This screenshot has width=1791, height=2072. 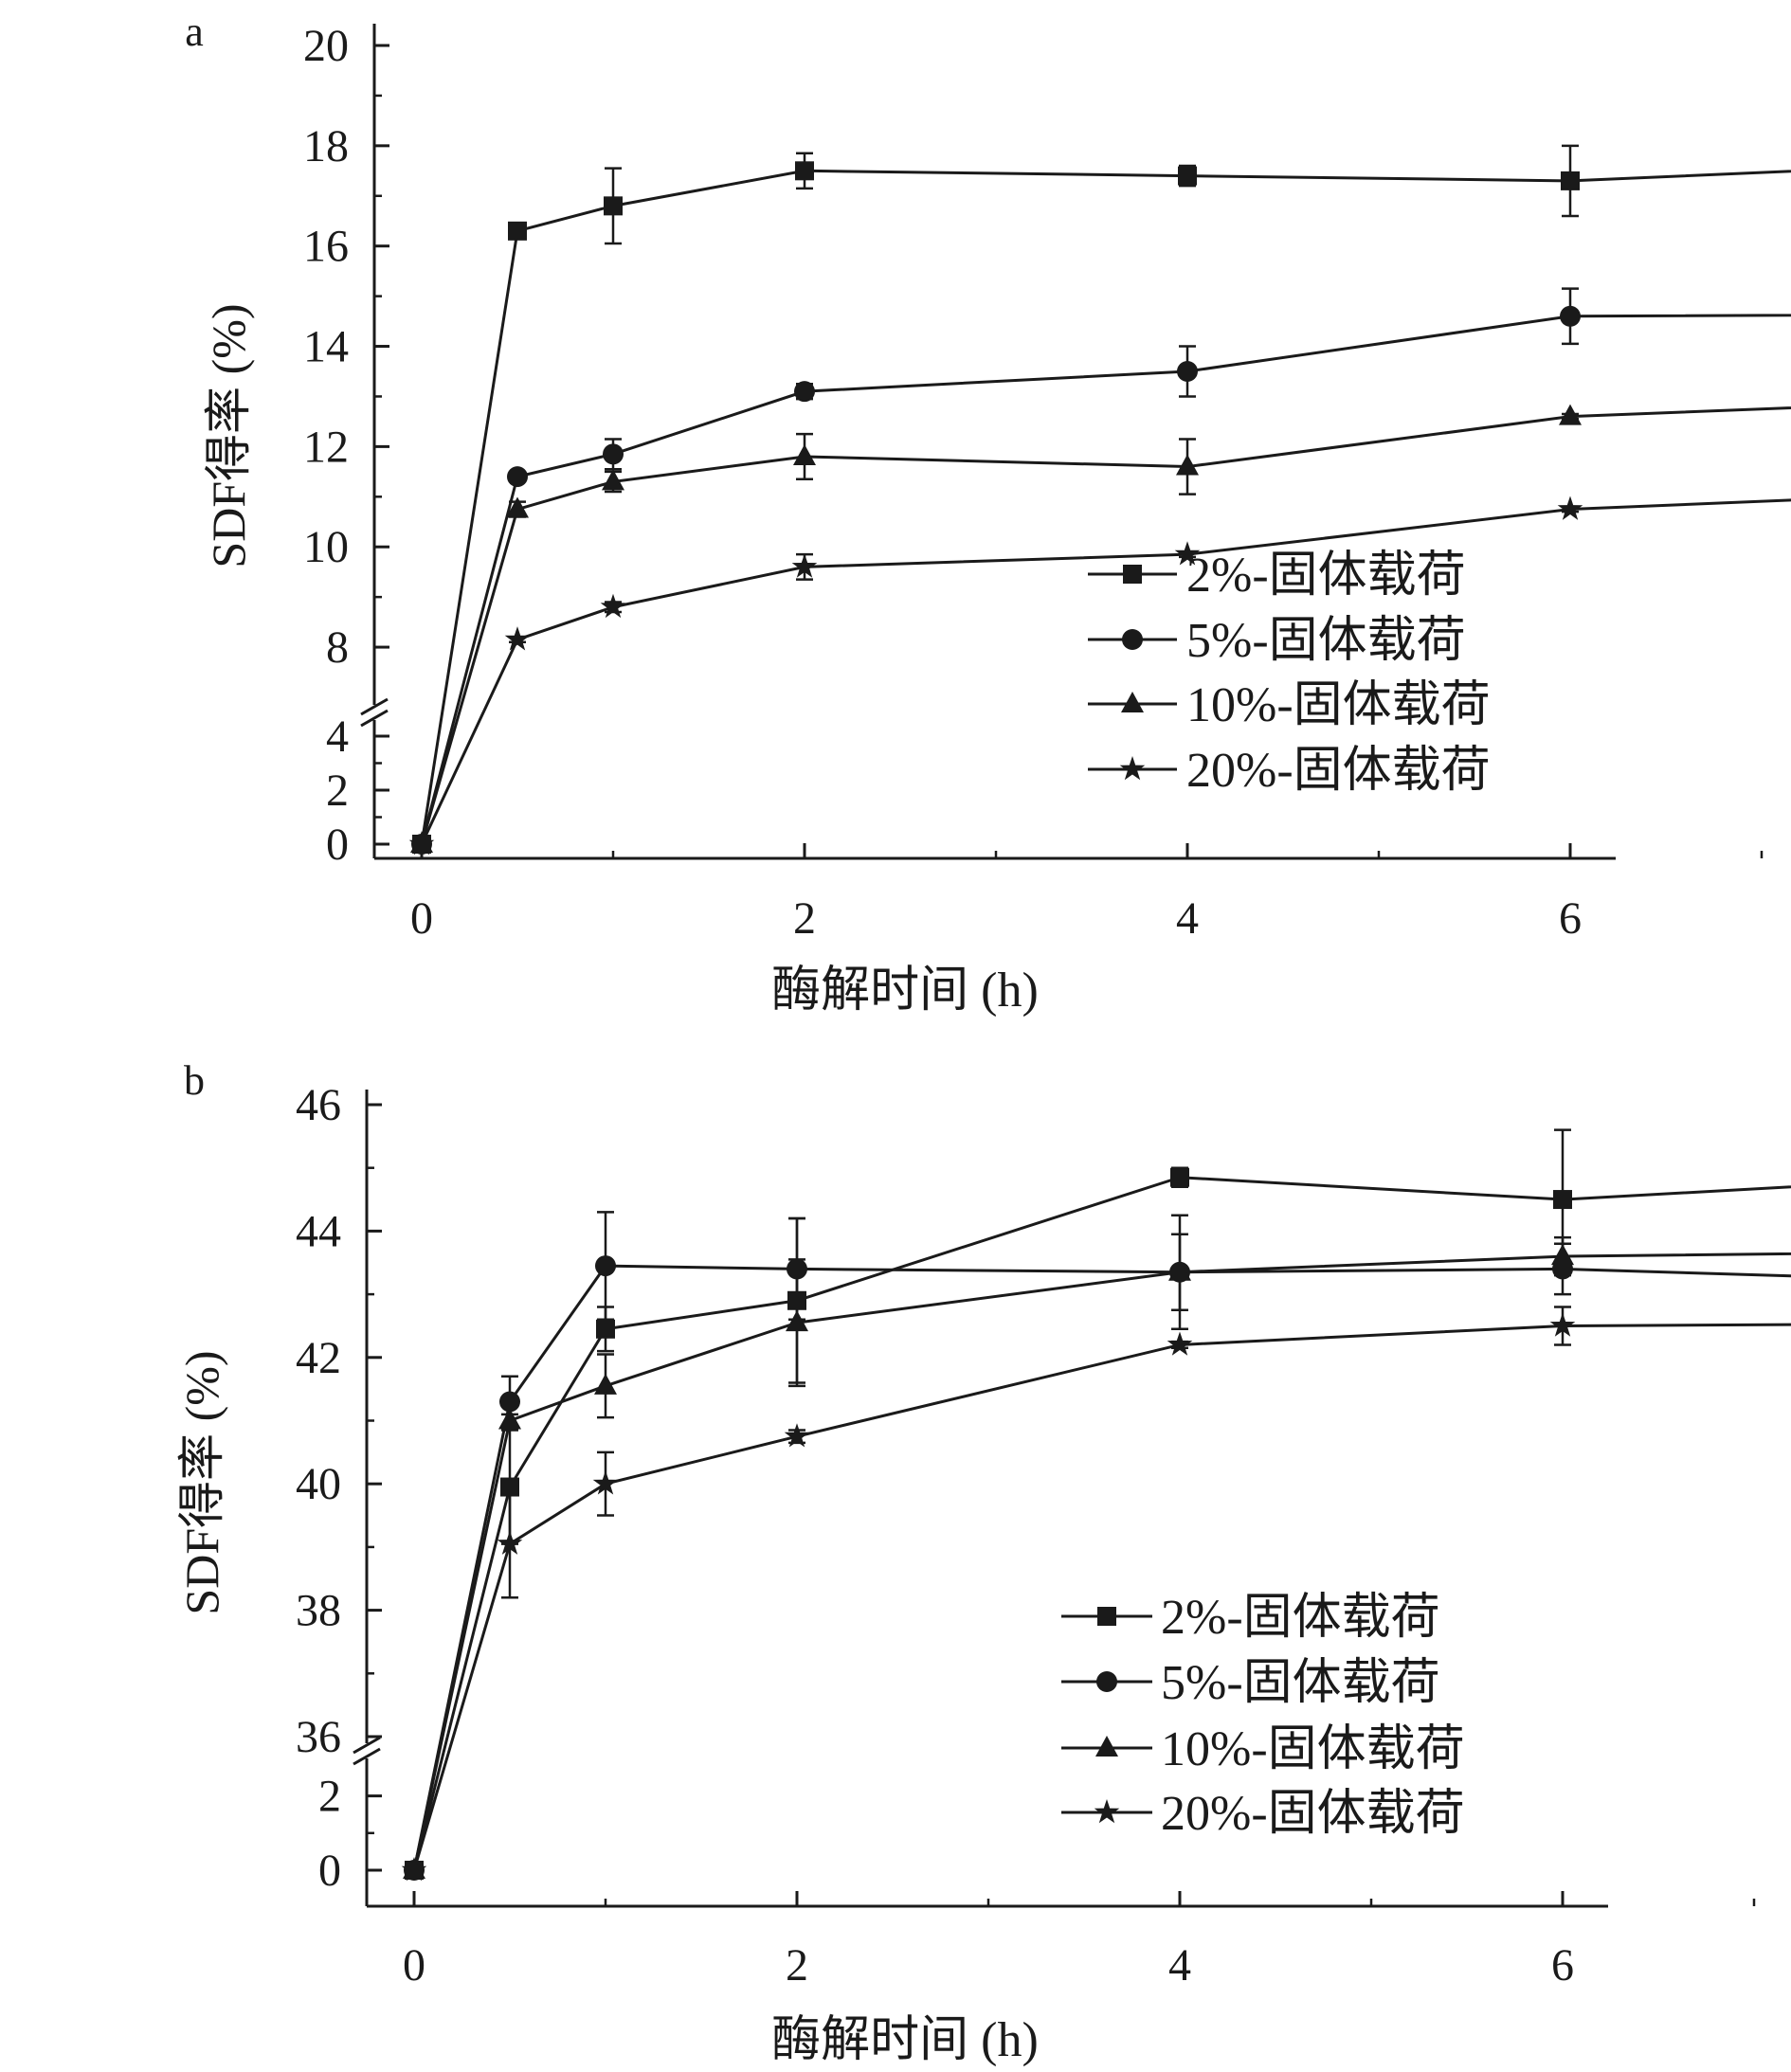 I want to click on legend-a: 2%-固体载荷 5%-固体载荷 10%-固体载荷 20%-固体载荷, so click(x=1289, y=673).